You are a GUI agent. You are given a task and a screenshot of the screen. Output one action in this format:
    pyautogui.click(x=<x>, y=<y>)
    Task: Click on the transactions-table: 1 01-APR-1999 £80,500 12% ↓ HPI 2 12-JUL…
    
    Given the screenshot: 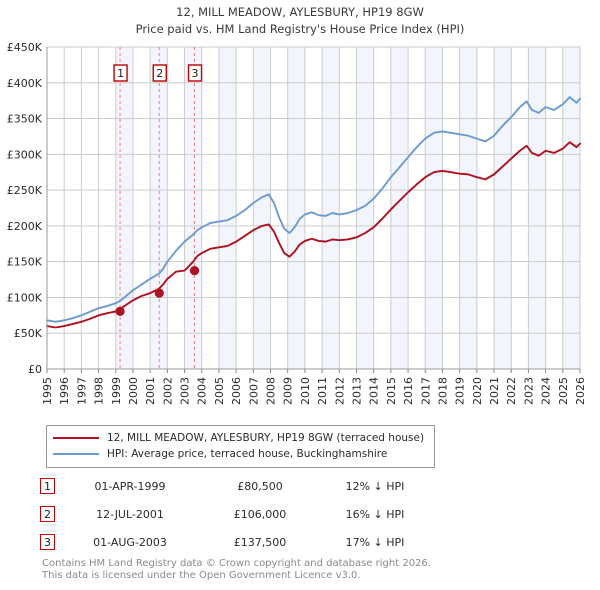 What is the action you would take?
    pyautogui.click(x=250, y=514)
    